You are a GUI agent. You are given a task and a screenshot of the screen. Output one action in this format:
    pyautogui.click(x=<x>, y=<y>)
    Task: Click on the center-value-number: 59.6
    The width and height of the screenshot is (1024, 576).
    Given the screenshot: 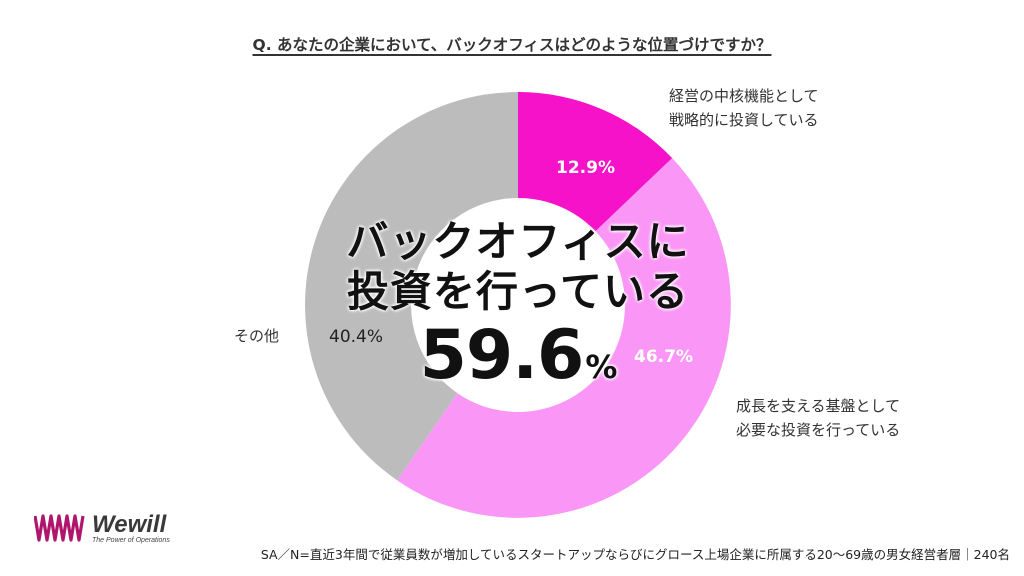 What is the action you would take?
    pyautogui.click(x=502, y=355)
    